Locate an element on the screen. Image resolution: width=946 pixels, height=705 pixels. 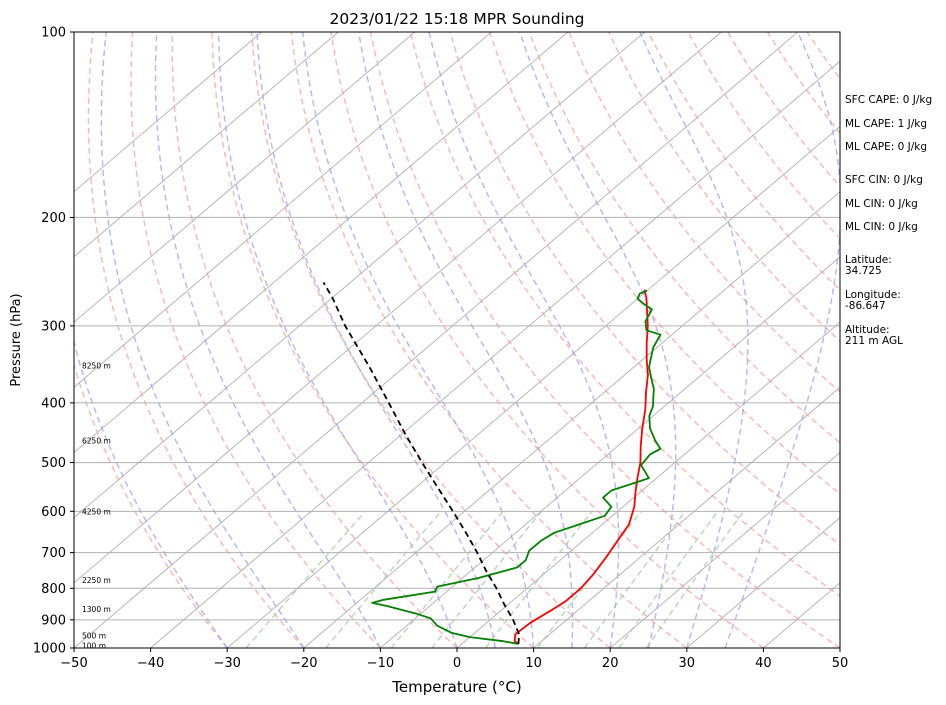
height-label: 4250 m is located at coordinates (96, 511).